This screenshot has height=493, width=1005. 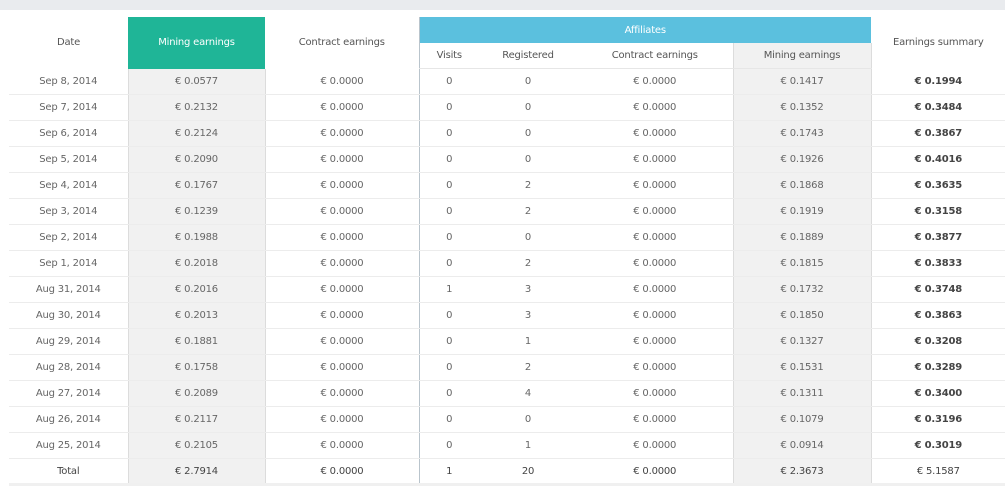 I want to click on total-visits: 1, so click(x=448, y=471).